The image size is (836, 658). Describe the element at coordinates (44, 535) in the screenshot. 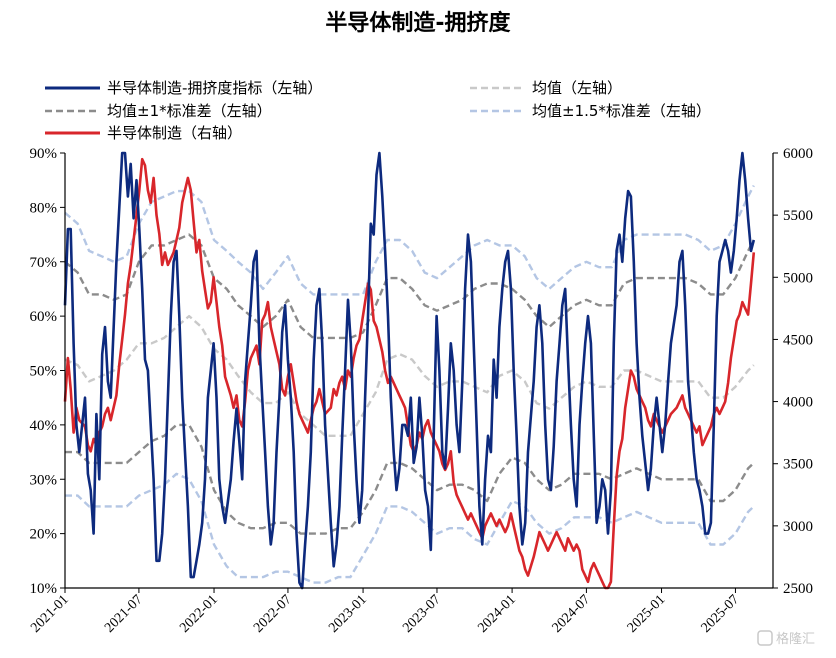

I see `y-left-tick-label-7: 20%` at that location.